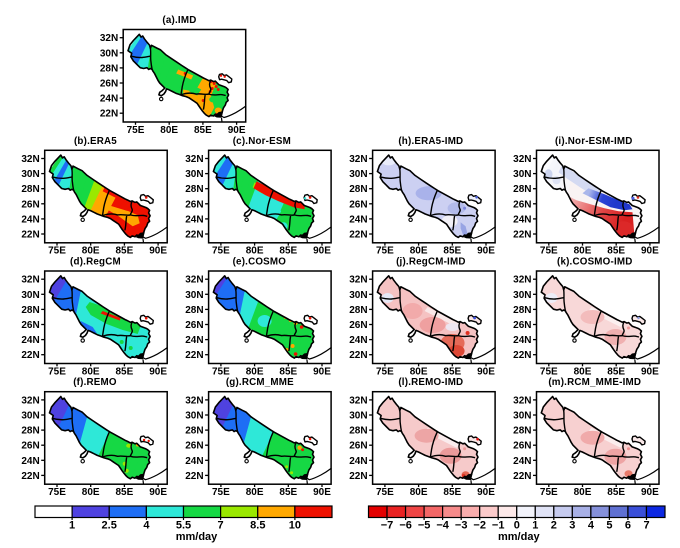 The height and width of the screenshot is (548, 680). I want to click on svg-text: 2.5, so click(109, 526).